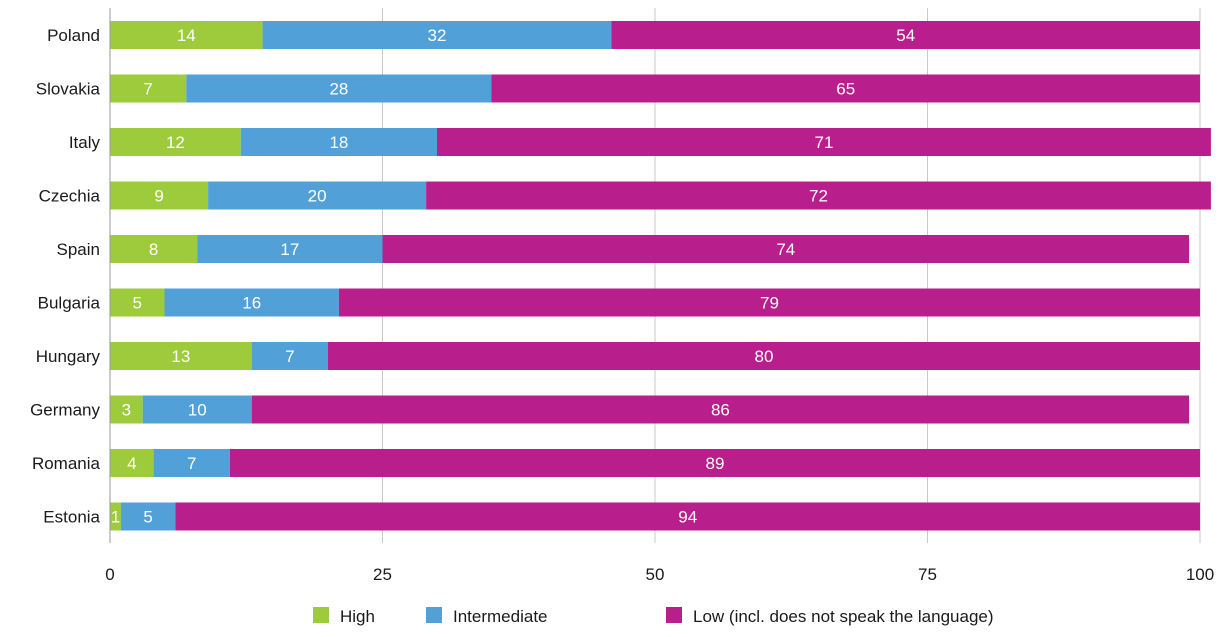 This screenshot has width=1227, height=637. I want to click on x-tick-label-0: 0, so click(109, 574).